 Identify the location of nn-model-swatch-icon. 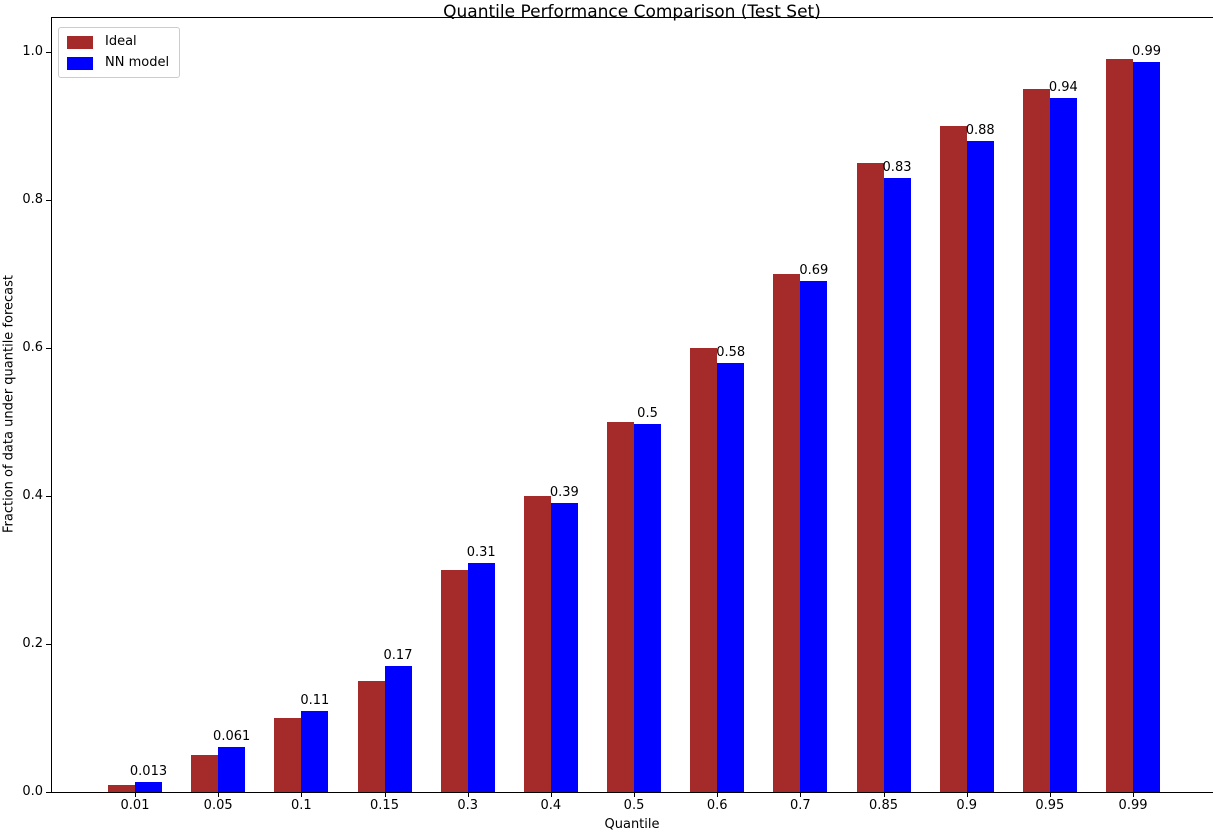
(80, 63).